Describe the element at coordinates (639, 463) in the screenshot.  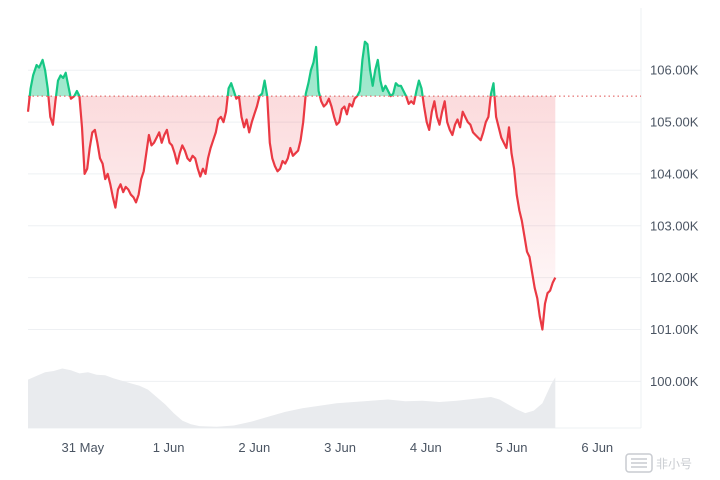
I see `feixiaohao-logo-icon` at that location.